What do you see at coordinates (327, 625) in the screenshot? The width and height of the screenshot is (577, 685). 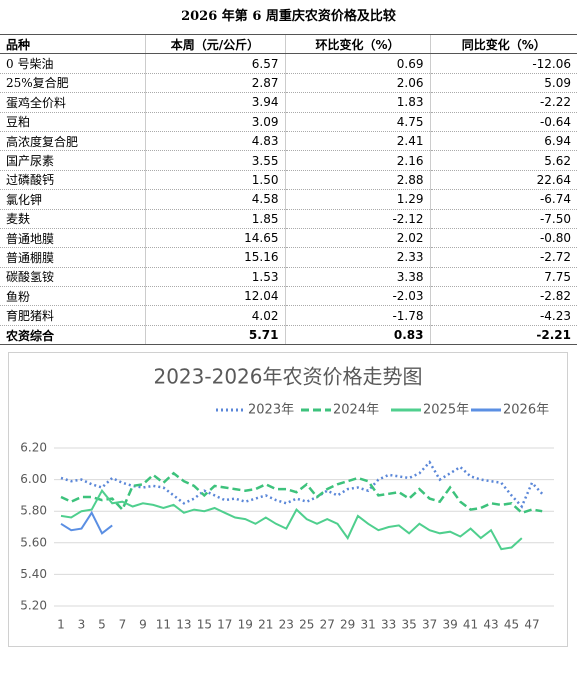 I see `x-tick-label: 27` at bounding box center [327, 625].